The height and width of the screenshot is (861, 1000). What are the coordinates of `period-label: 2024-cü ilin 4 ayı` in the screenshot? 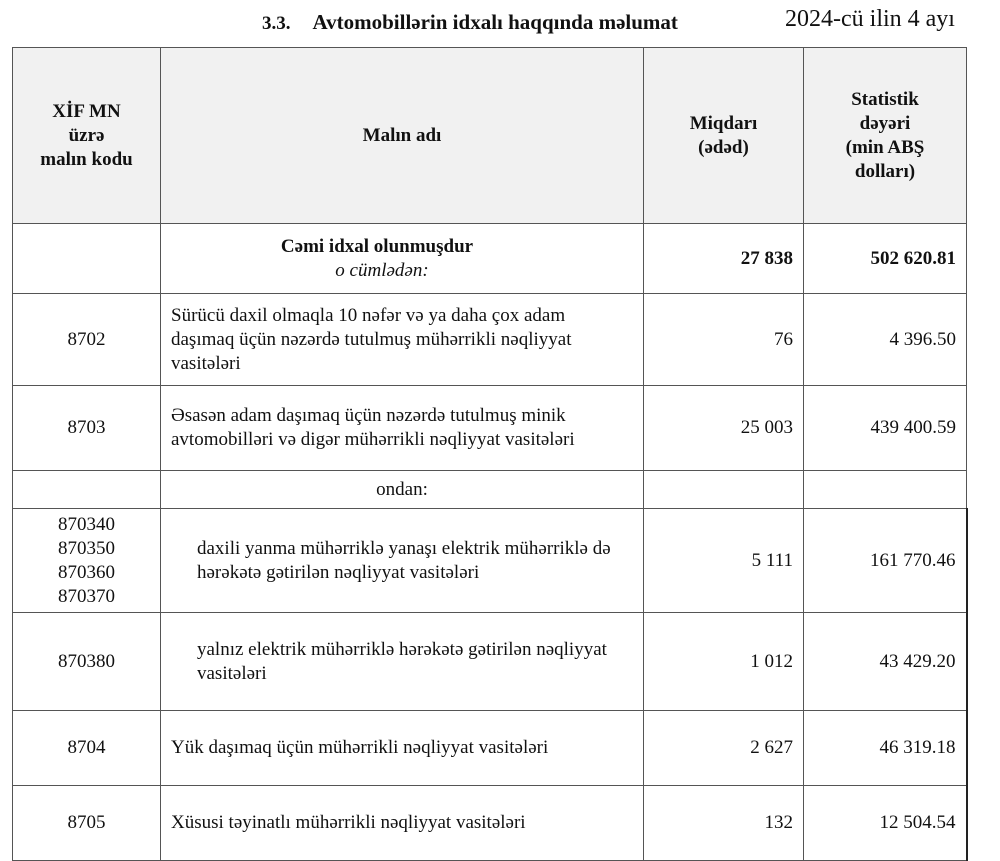 It's located at (870, 19).